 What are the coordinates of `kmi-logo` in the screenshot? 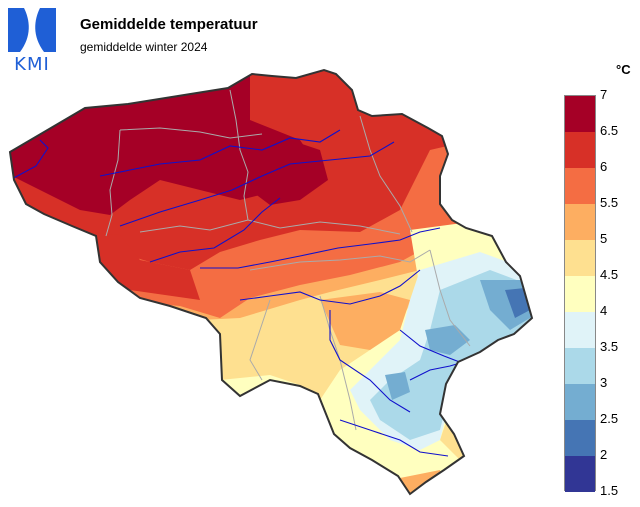 It's located at (32, 30).